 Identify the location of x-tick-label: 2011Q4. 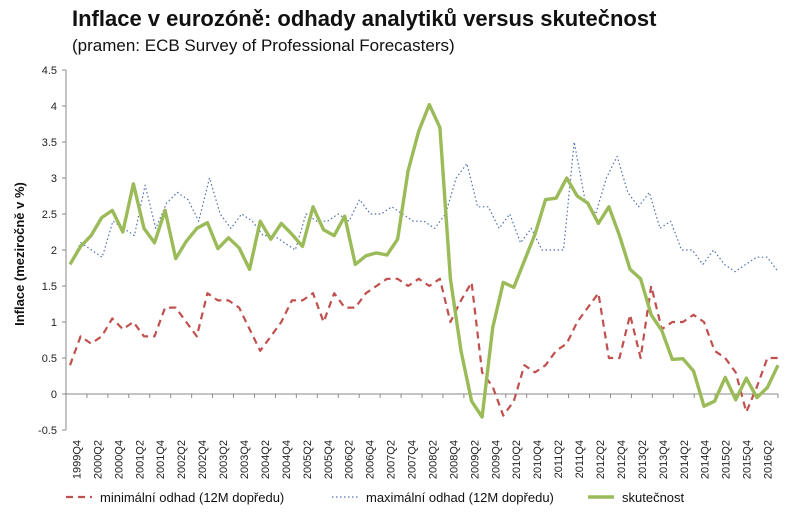
(580, 459).